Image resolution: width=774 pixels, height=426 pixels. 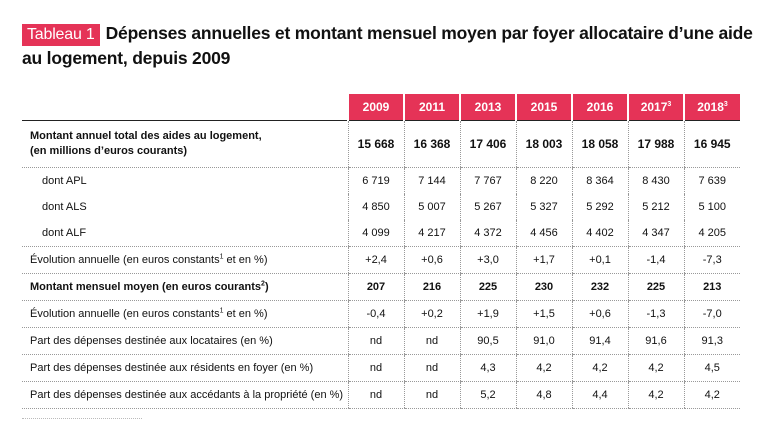 I want to click on cell-value: 4 850, so click(x=375, y=207).